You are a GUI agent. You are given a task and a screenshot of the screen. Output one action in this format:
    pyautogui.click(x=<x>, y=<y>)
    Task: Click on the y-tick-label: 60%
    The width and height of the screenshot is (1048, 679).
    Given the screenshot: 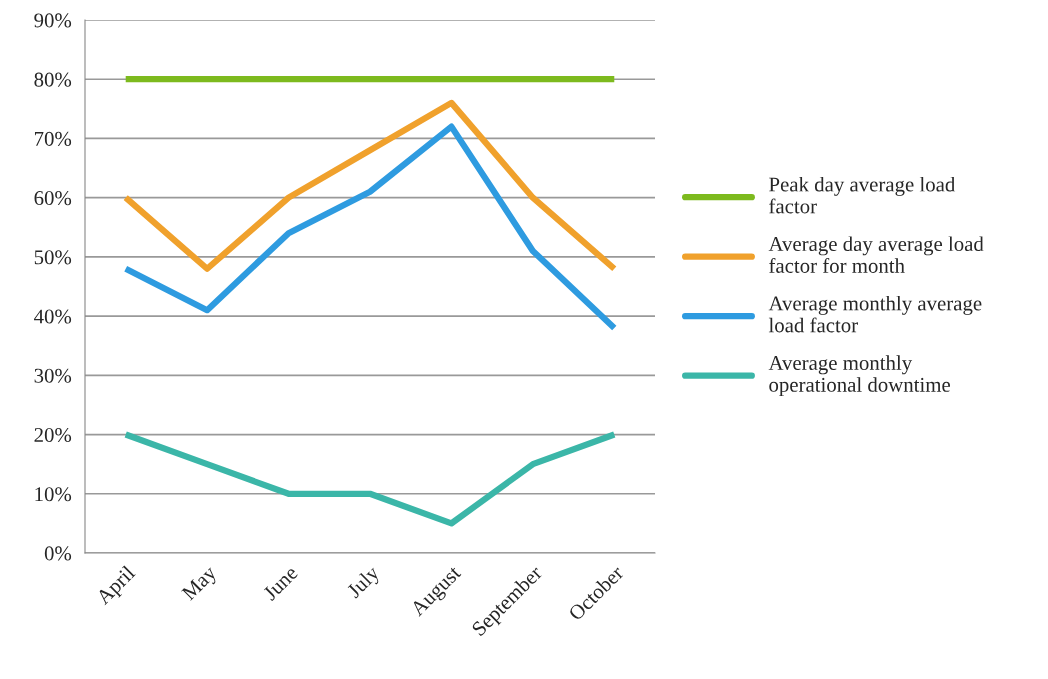 What is the action you would take?
    pyautogui.click(x=53, y=198)
    